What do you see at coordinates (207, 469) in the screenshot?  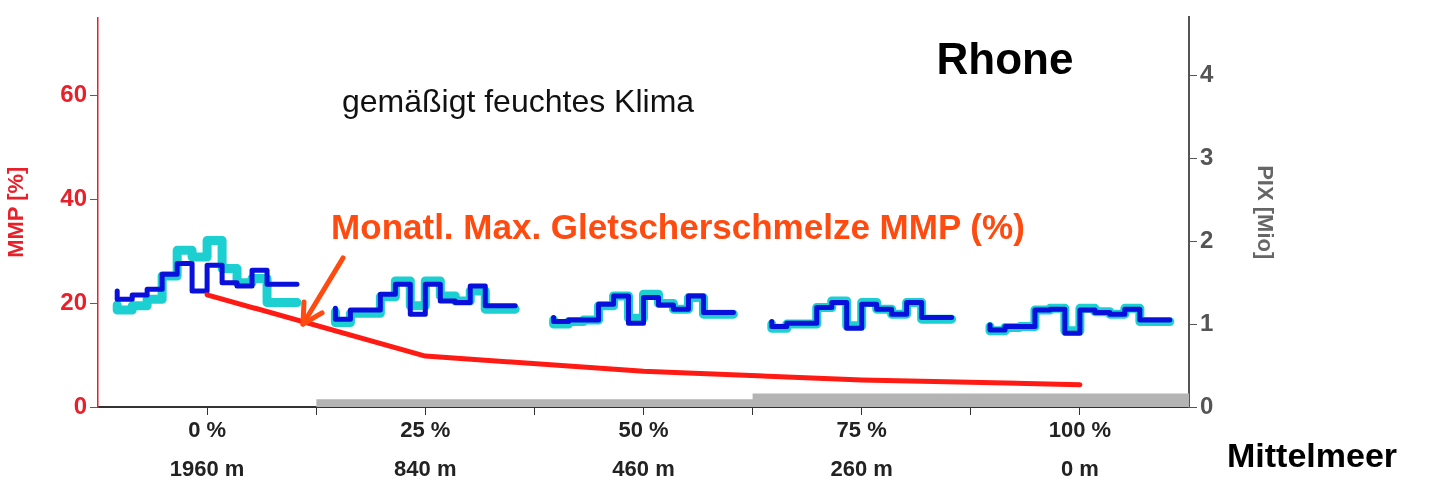 I see `text: 1960 m` at bounding box center [207, 469].